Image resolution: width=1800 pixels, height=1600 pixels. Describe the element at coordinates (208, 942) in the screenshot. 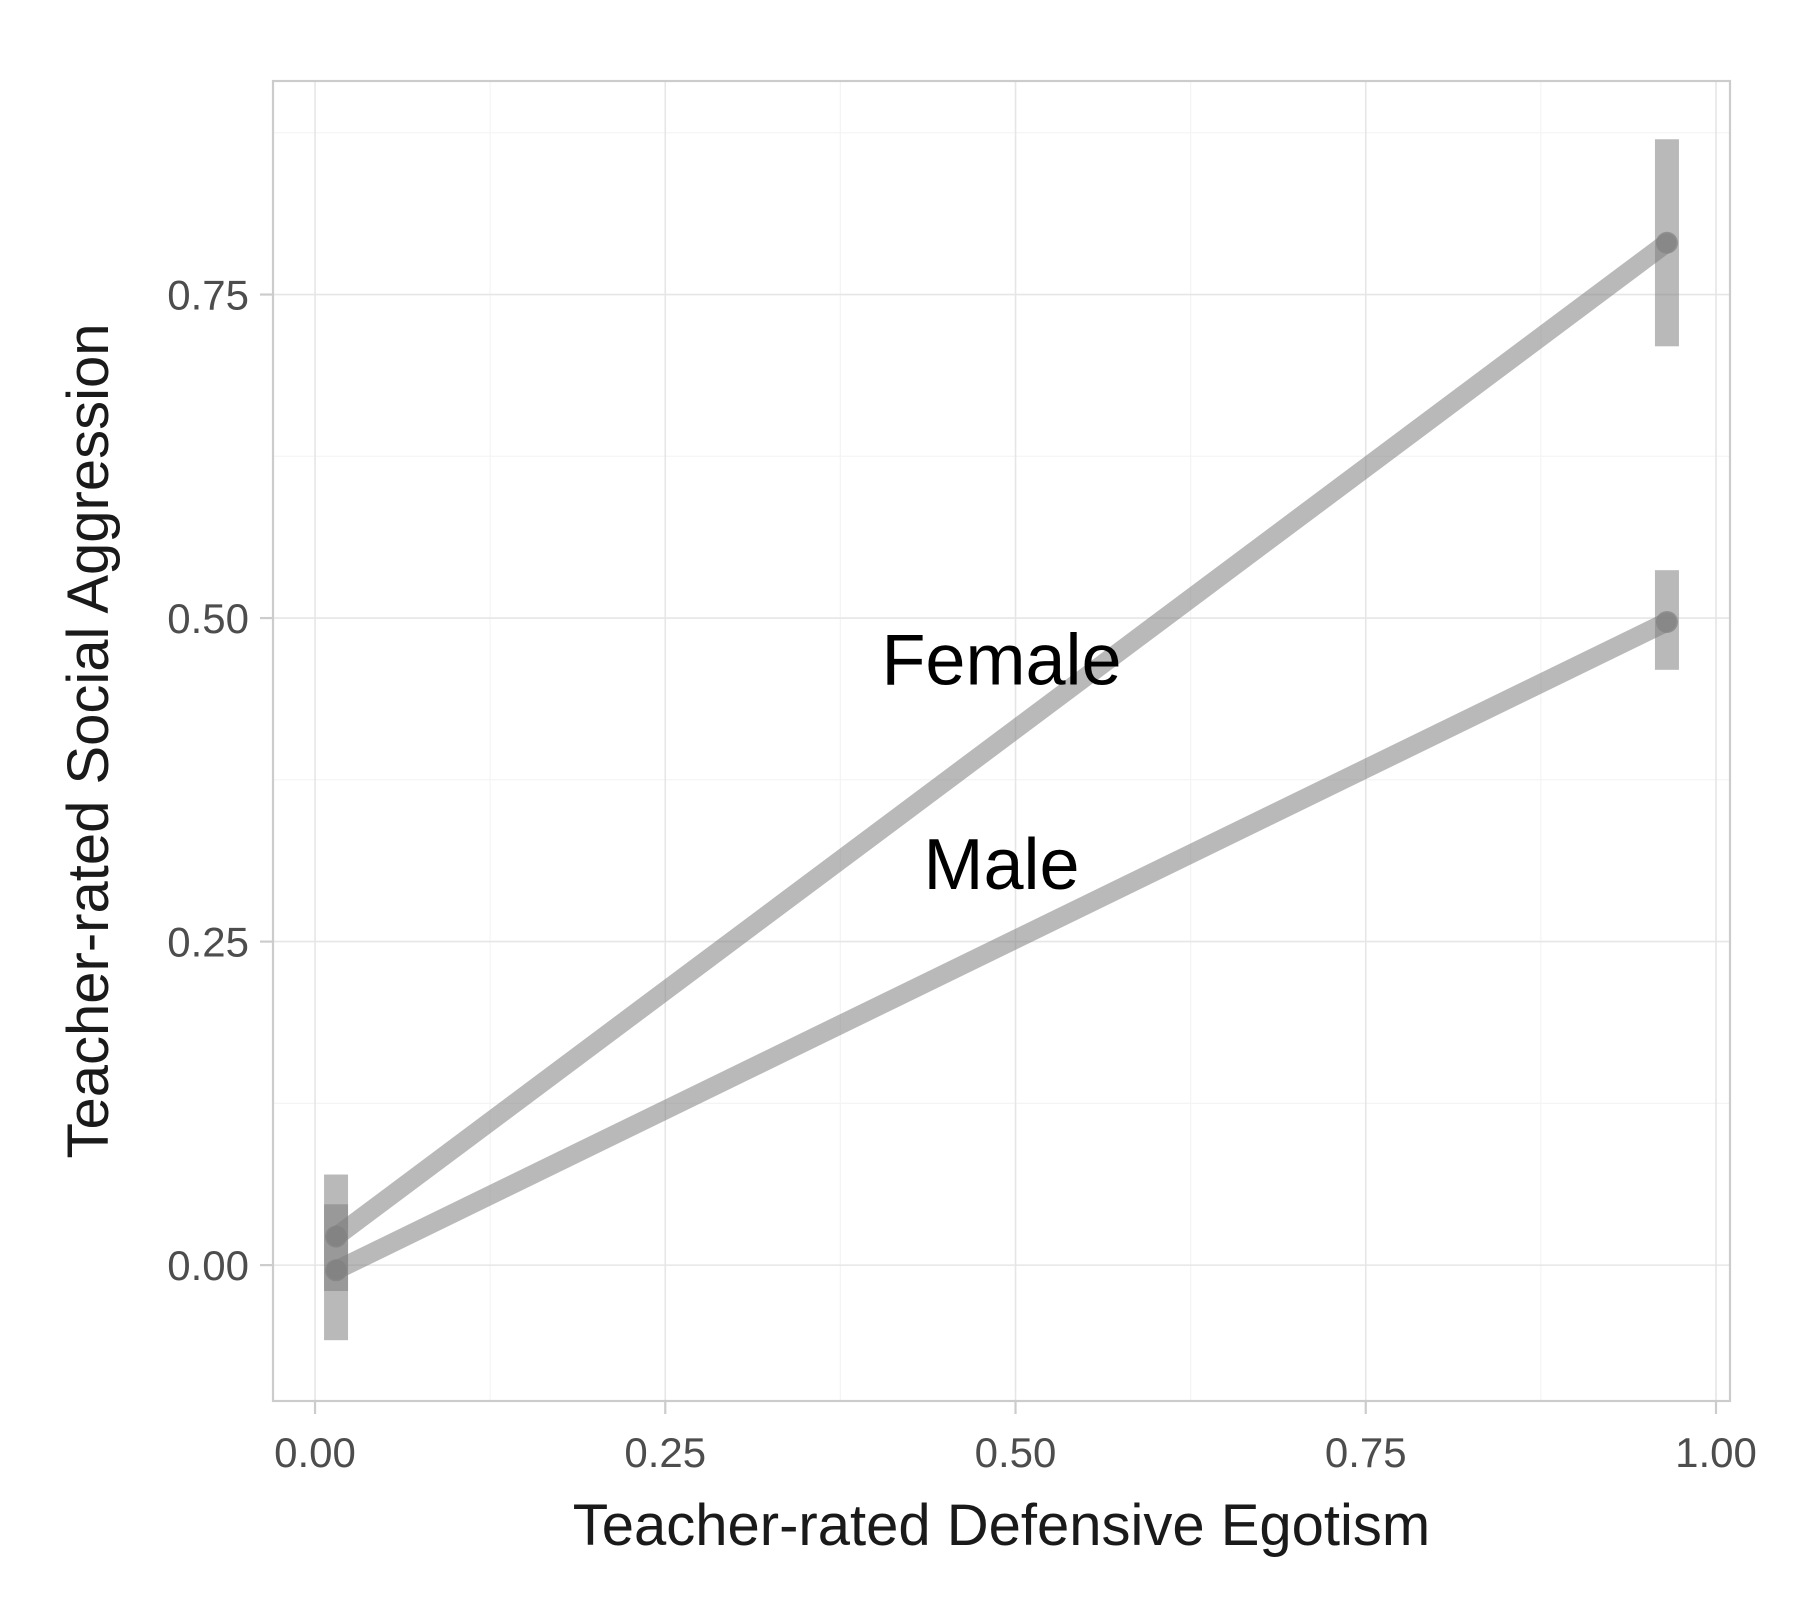

I see `y-tick-label: 0.25` at that location.